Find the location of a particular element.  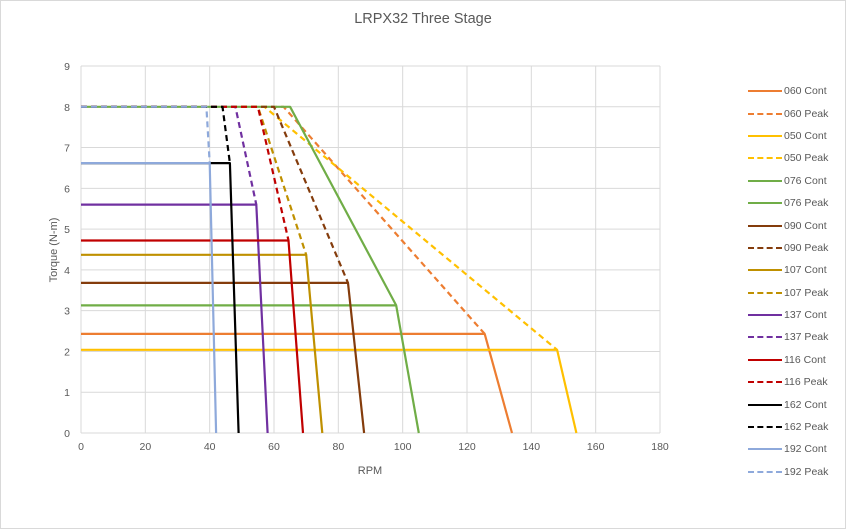

legend-label: 060 Peak is located at coordinates (806, 113).